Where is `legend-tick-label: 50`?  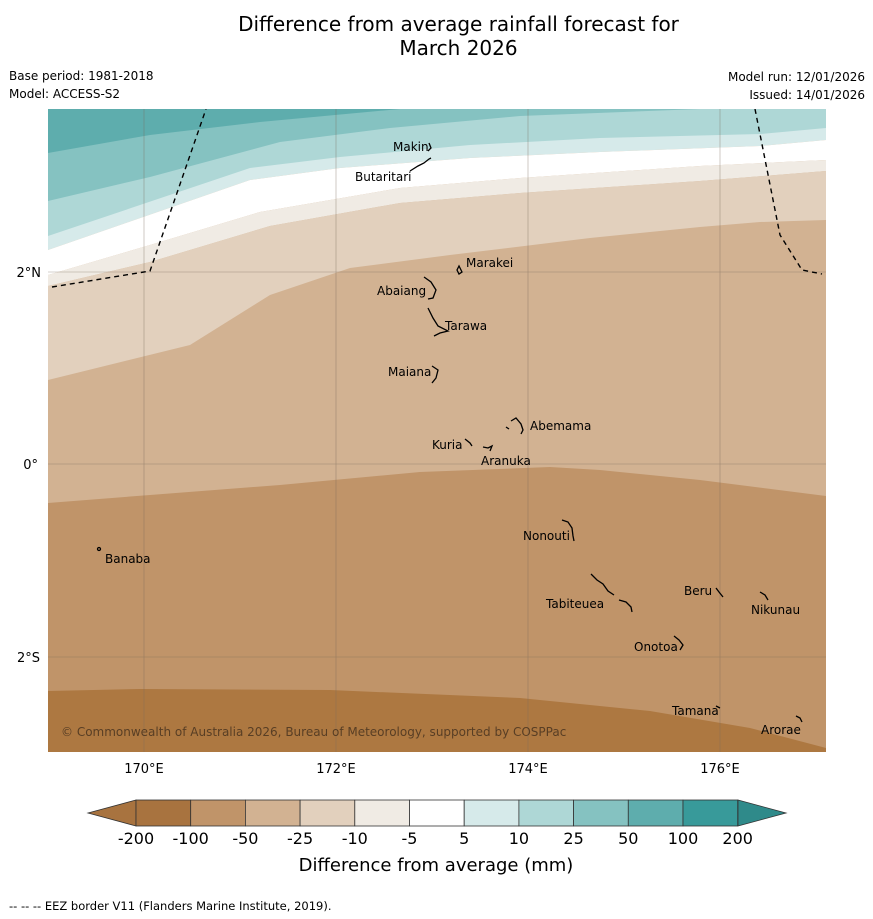 legend-tick-label: 50 is located at coordinates (628, 838).